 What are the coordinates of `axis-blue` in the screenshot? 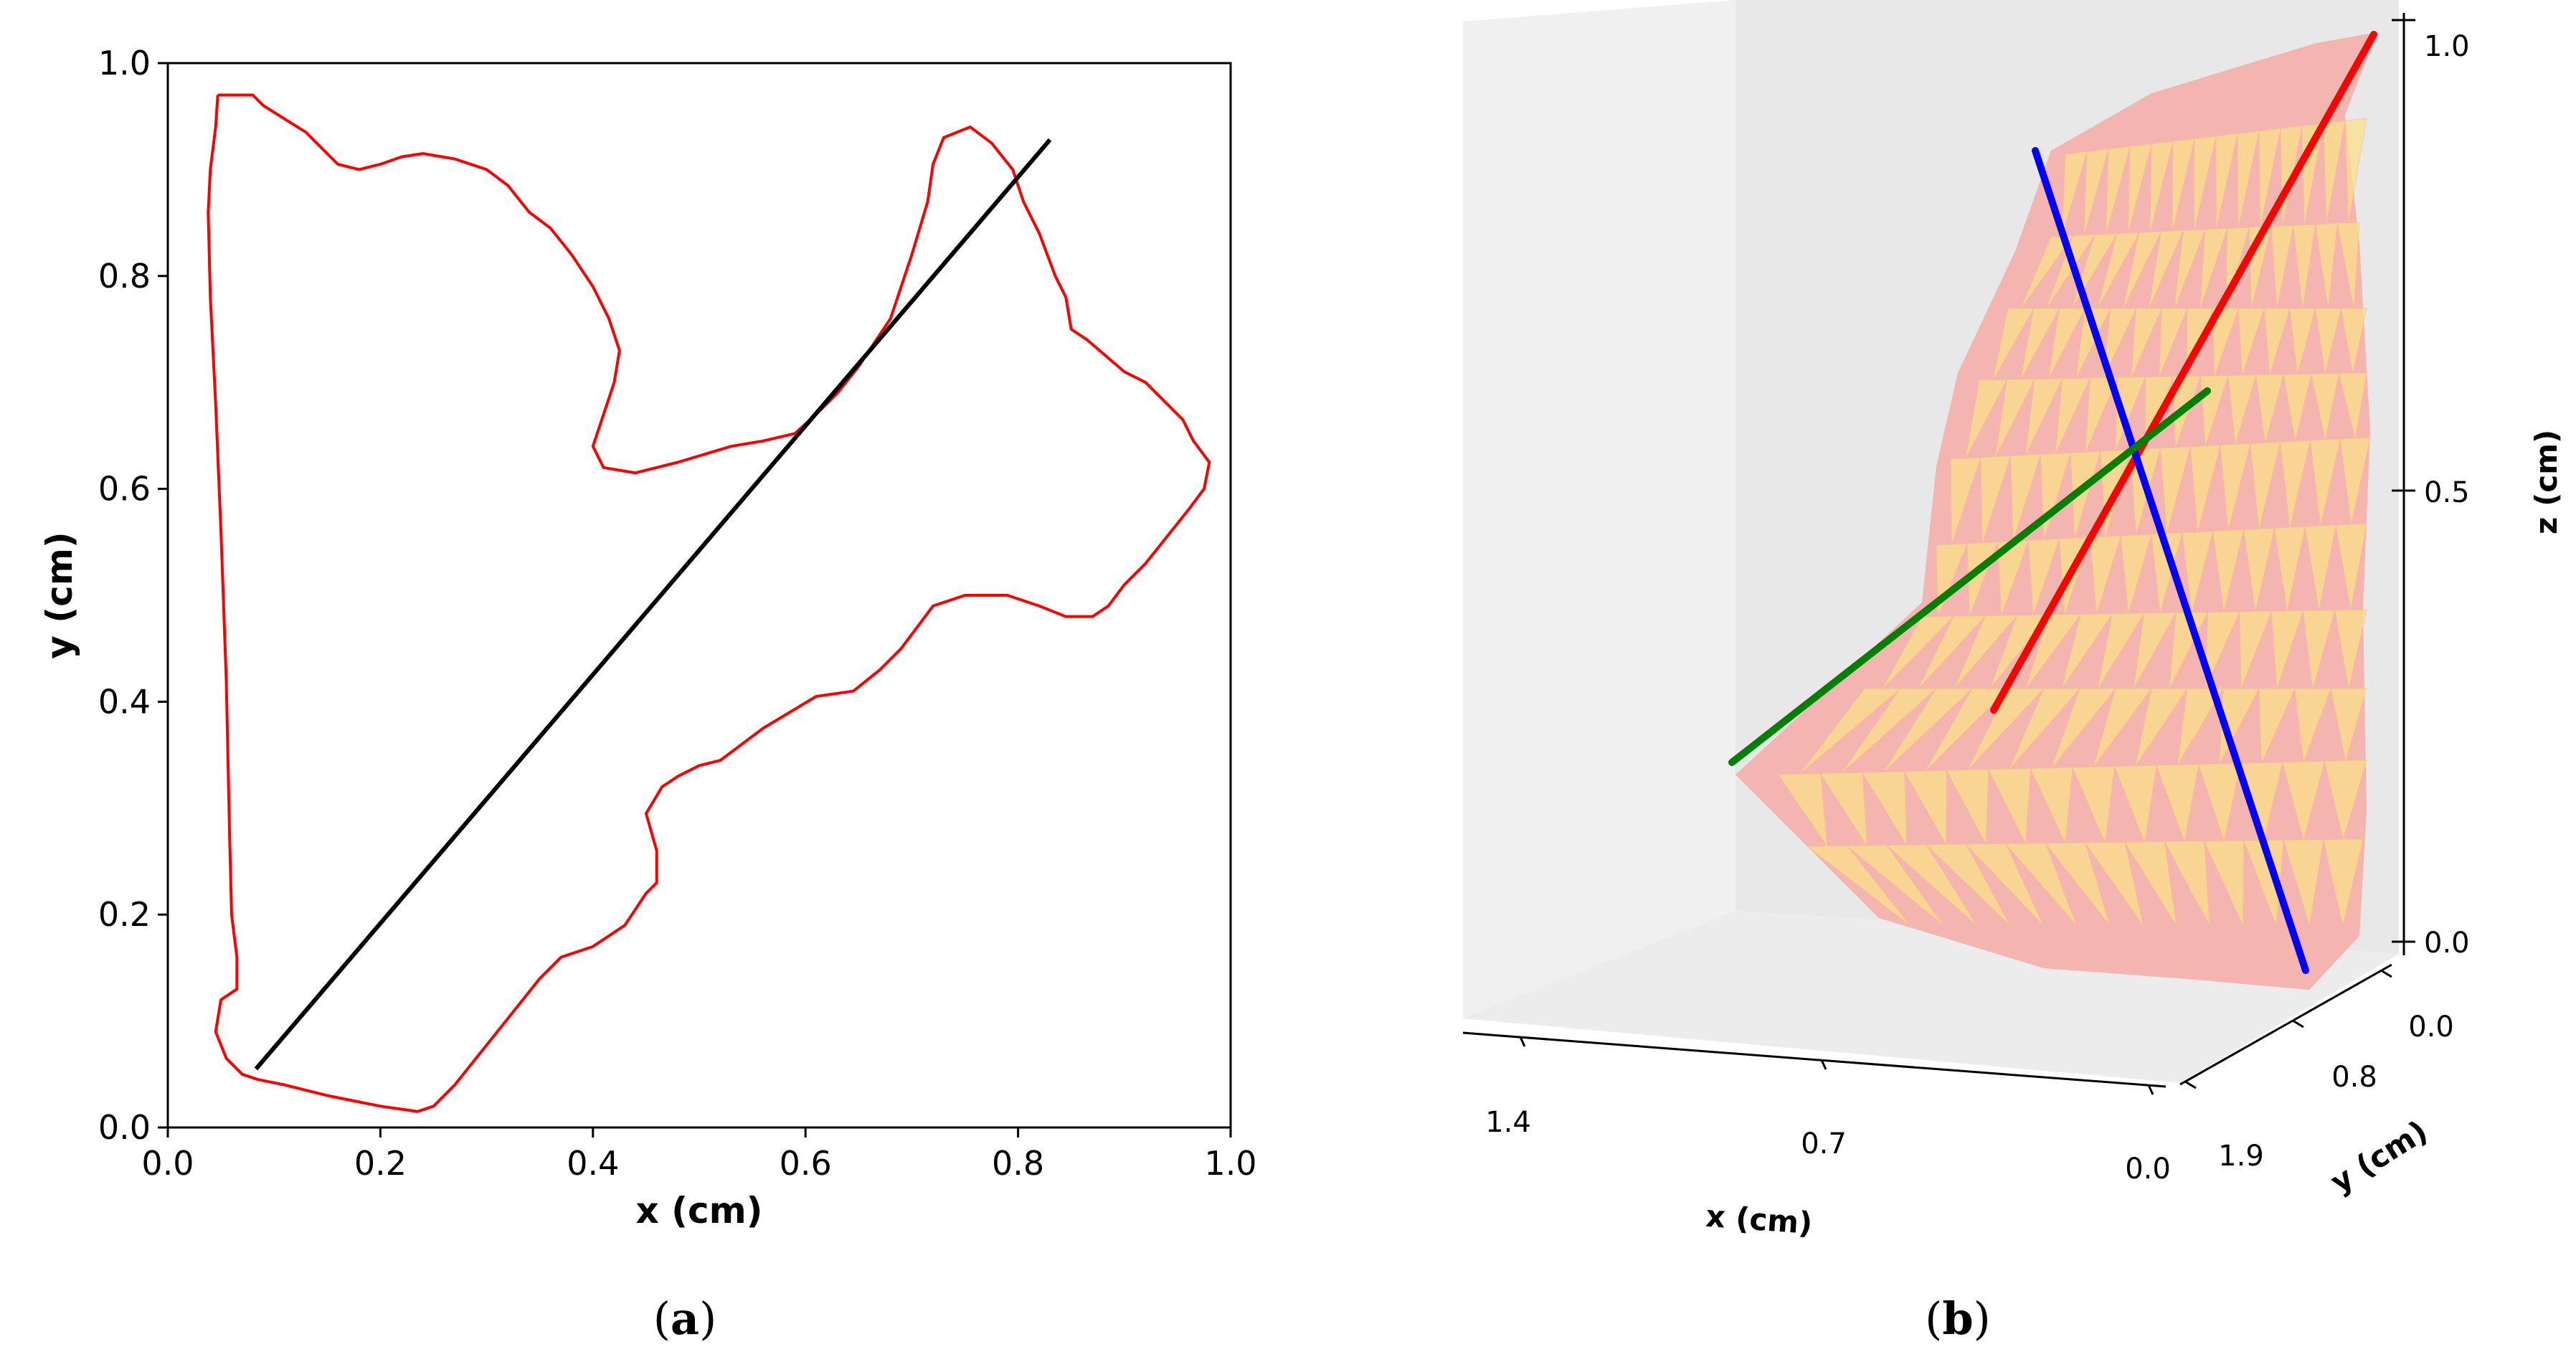 It's located at (2170, 561).